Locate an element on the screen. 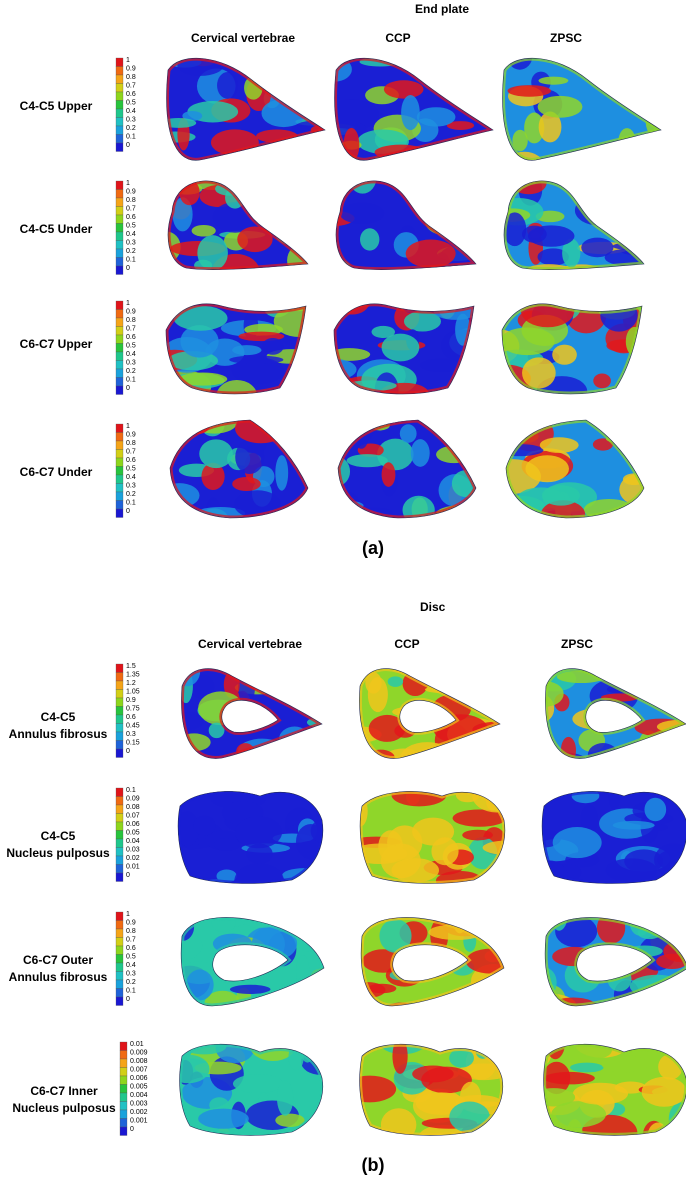 This screenshot has height=1181, width=686. row-label-c4c5-upper: C4-C5 Upper is located at coordinates (56, 106).